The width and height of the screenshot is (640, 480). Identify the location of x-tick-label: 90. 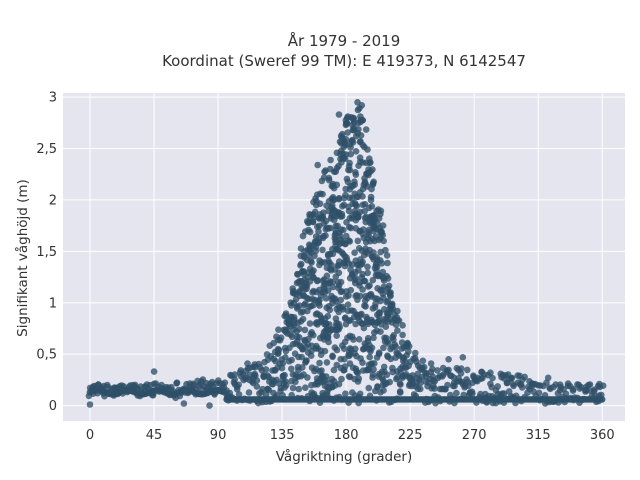
(218, 435).